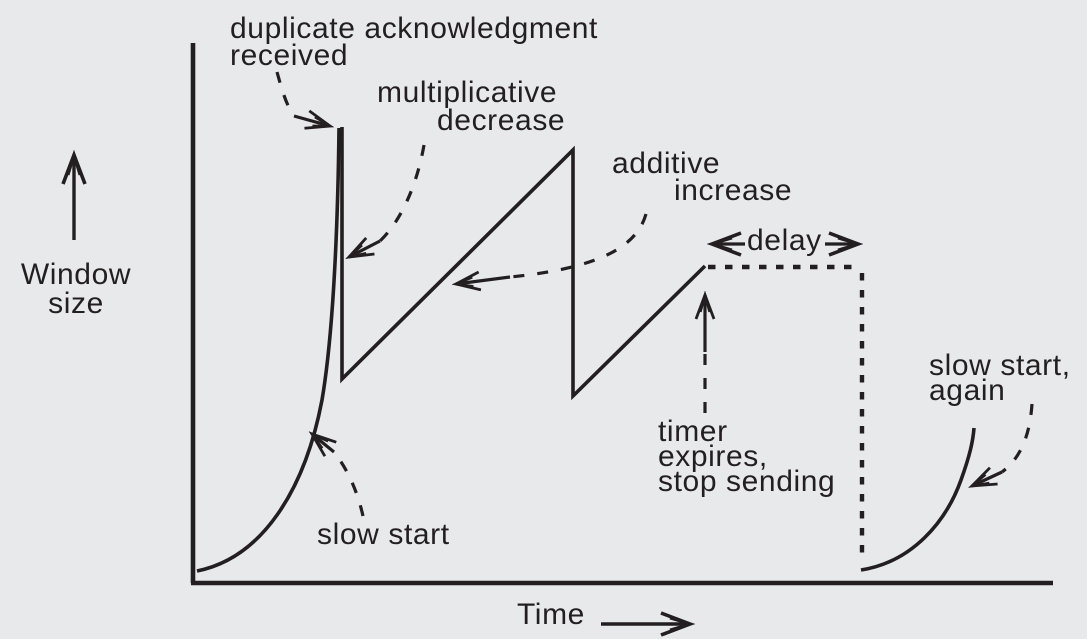 This screenshot has height=639, width=1087. What do you see at coordinates (285, 94) in the screenshot?
I see `duplicate-ack-arrow-dashed` at bounding box center [285, 94].